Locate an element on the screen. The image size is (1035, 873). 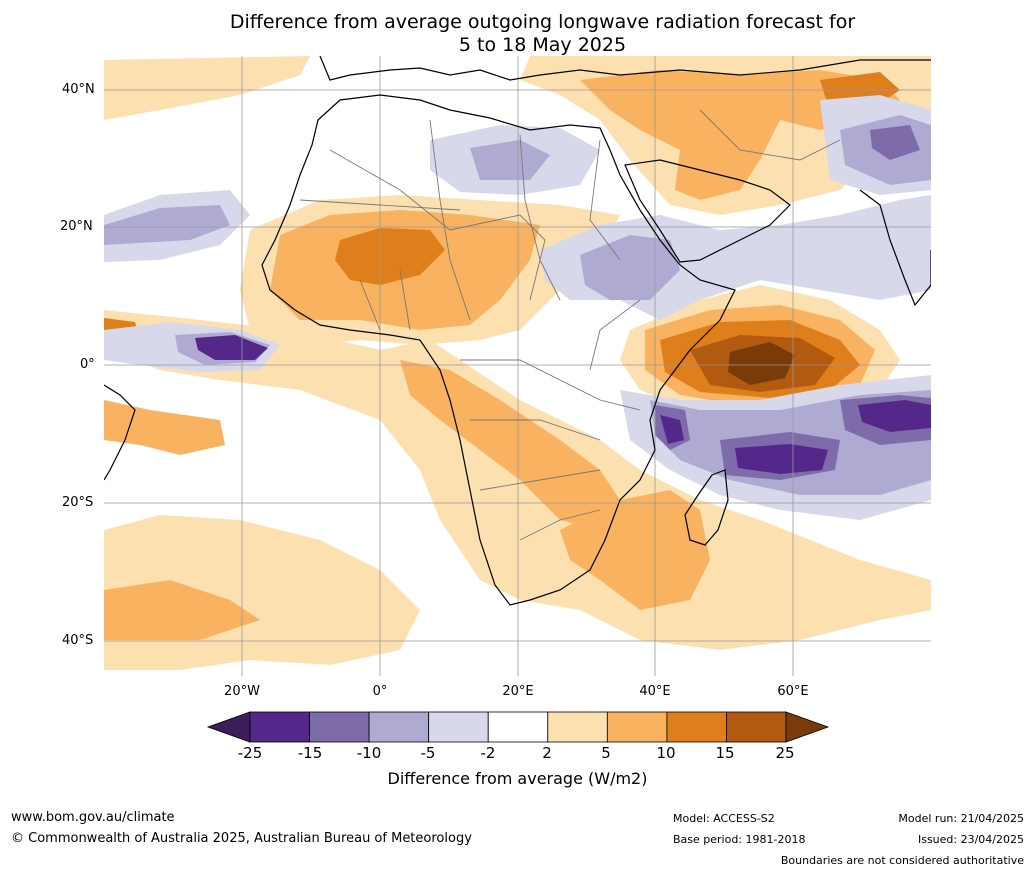
colorbar-extend-low is located at coordinates (228, 727).